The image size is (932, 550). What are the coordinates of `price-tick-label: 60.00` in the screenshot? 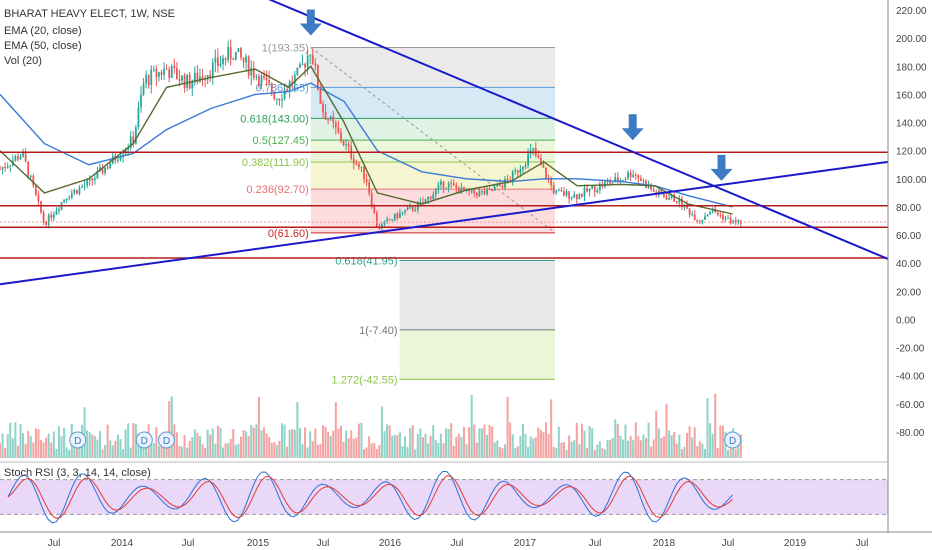 It's located at (908, 236).